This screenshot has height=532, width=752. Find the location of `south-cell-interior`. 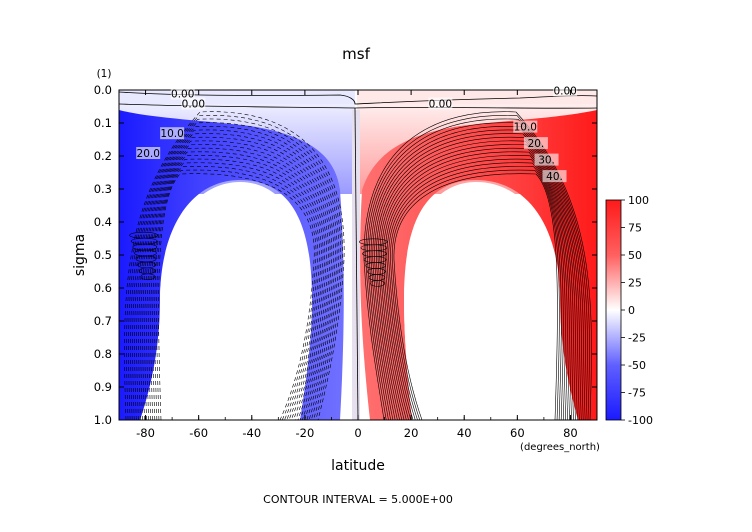

south-cell-interior is located at coordinates (226, 301).